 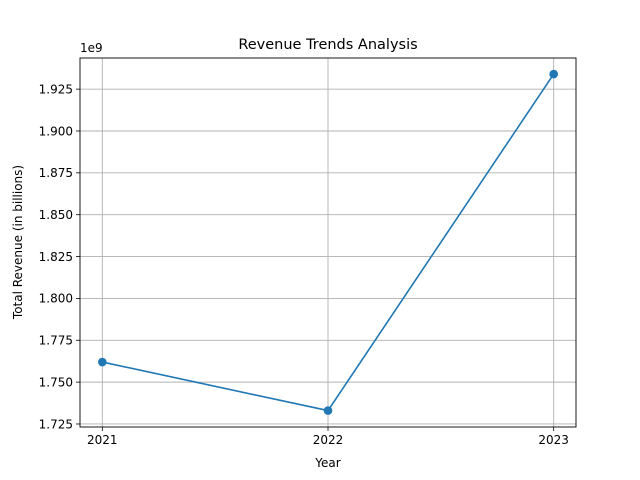 I want to click on y-axis-title: Total Revenue (in billions), so click(x=18, y=242).